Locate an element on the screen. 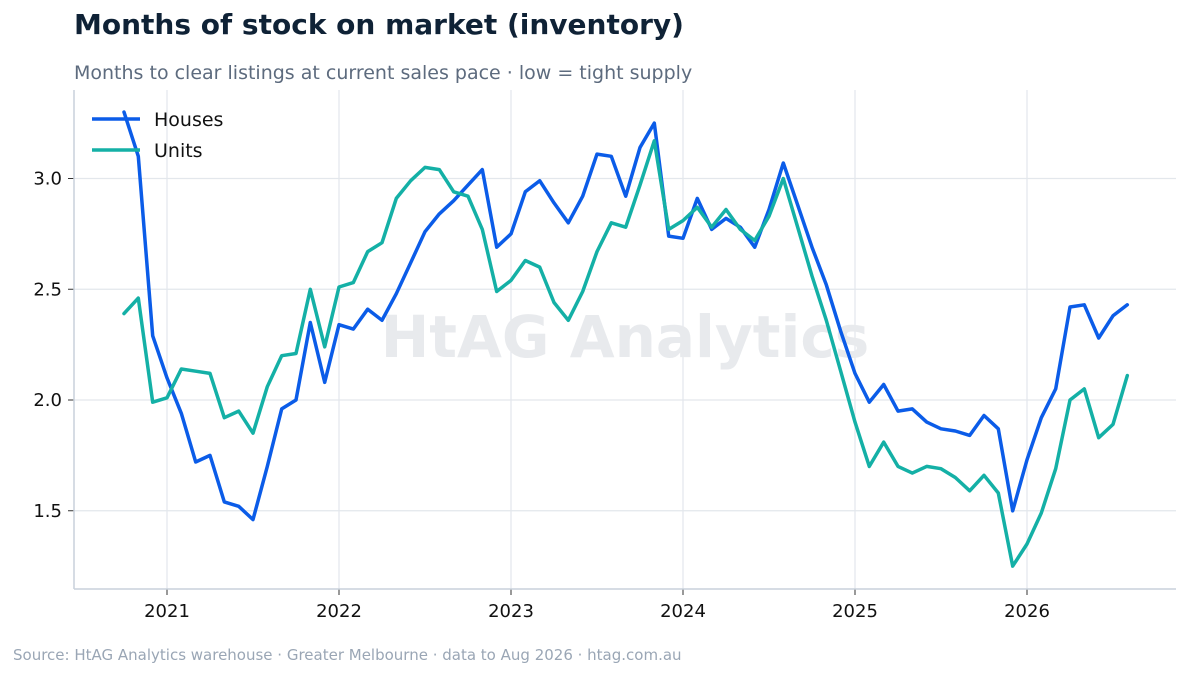 The height and width of the screenshot is (676, 1189). x-tick-label: 2022 is located at coordinates (339, 611).